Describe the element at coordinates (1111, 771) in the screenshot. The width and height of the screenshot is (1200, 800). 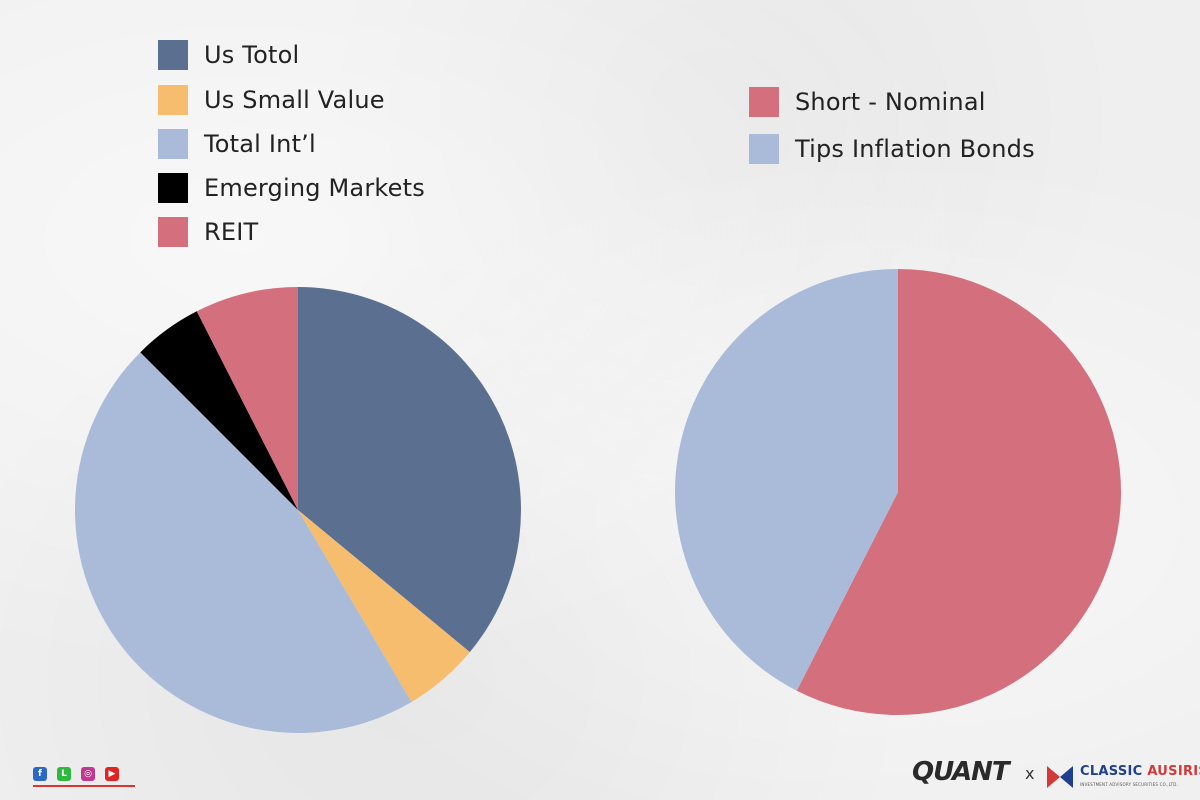
I see `classic-word: CLASSIC` at that location.